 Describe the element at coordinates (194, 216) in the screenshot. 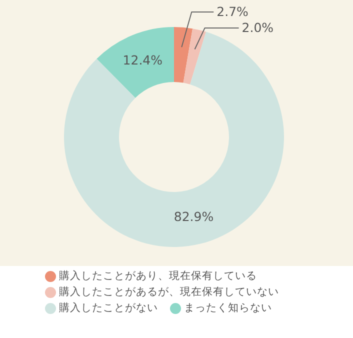

I see `data-label: 82.9%` at that location.